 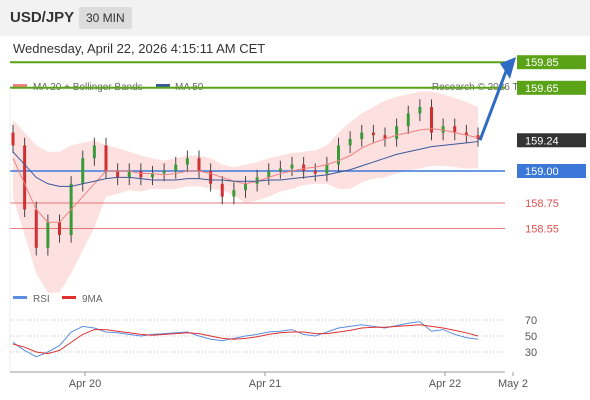 I want to click on level-label-159.00: 159.00, so click(x=542, y=172).